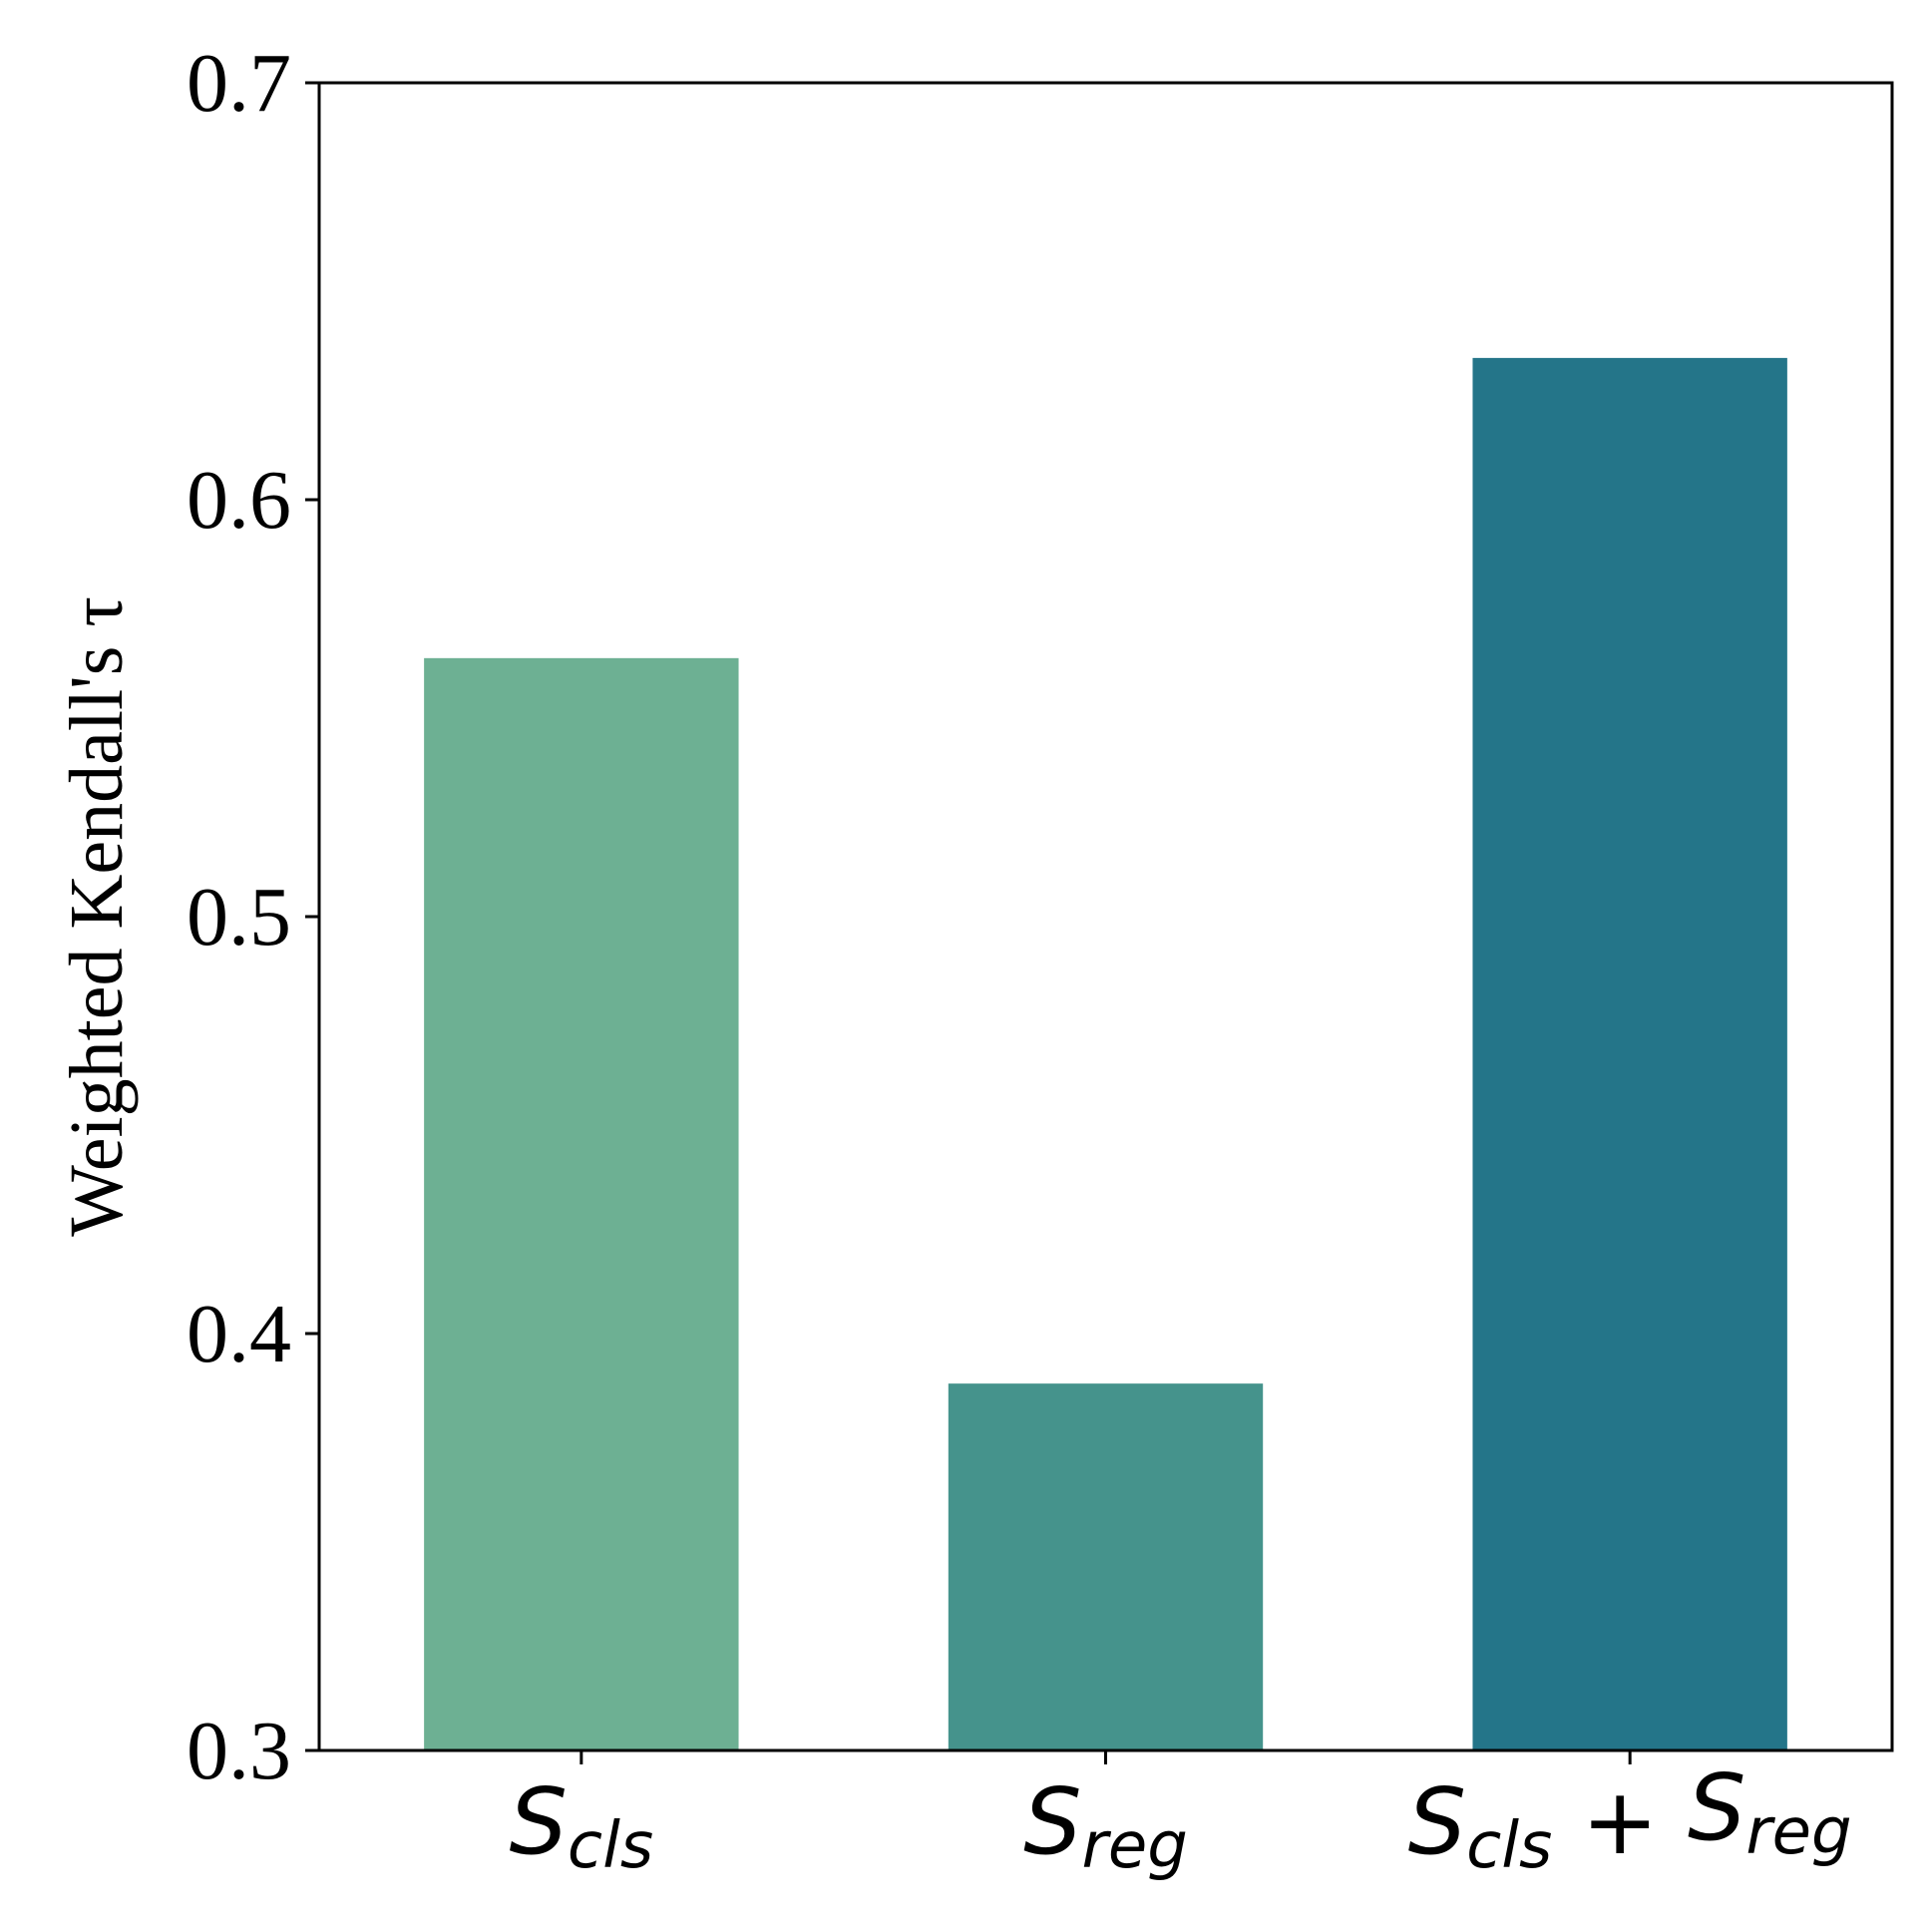 This screenshot has width=1932, height=1932. What do you see at coordinates (97, 917) in the screenshot?
I see `y-axis-label: Weighted Kendall's τ` at bounding box center [97, 917].